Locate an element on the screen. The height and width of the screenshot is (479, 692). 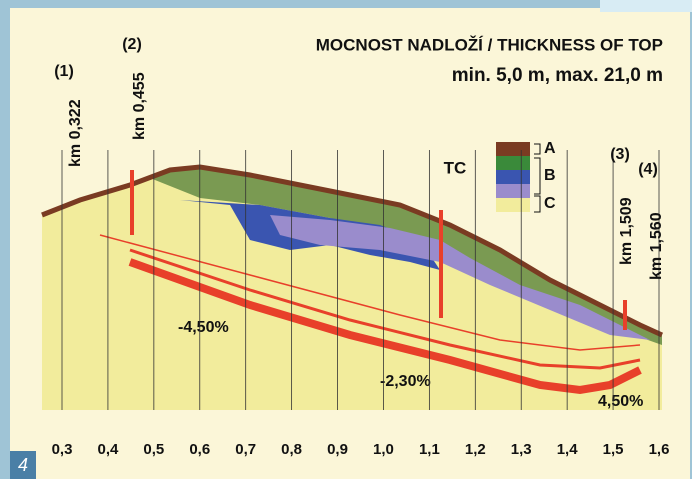
gradient-label: -2,30% is located at coordinates (405, 381).